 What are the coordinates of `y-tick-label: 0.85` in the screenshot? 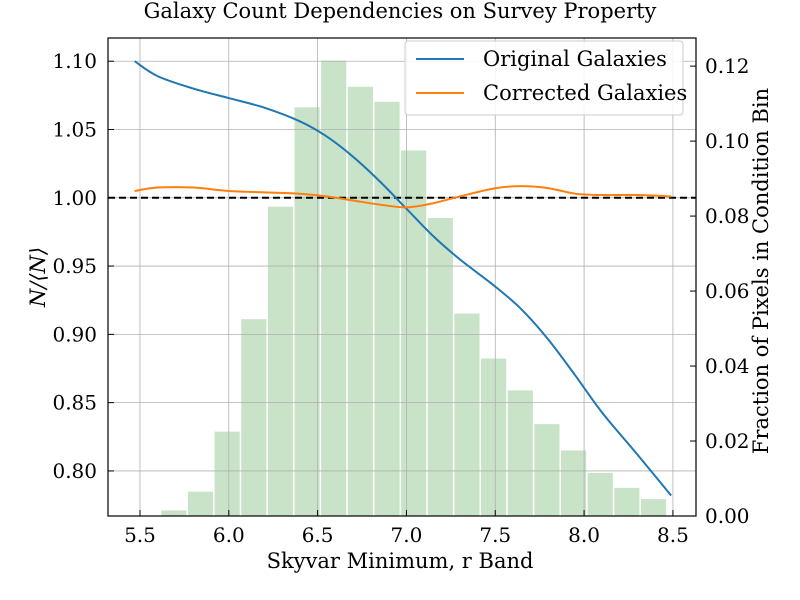 It's located at (74, 403).